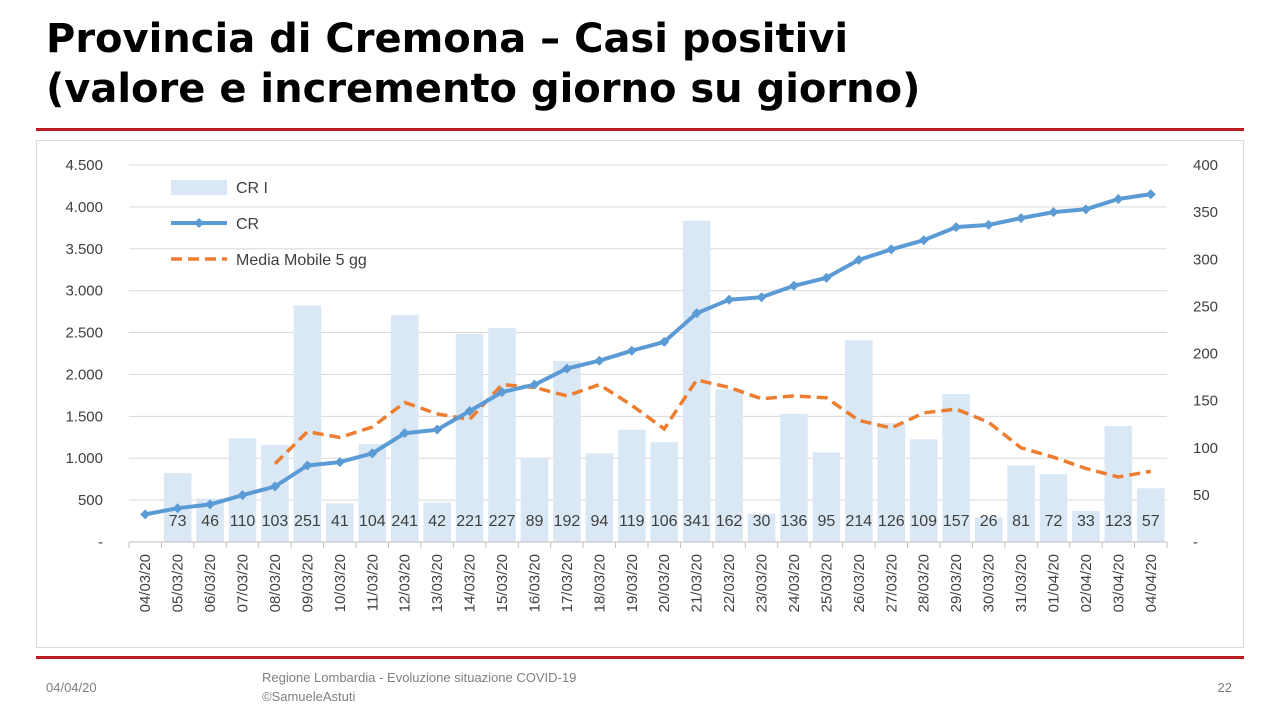 Image resolution: width=1280 pixels, height=720 pixels. What do you see at coordinates (762, 521) in the screenshot?
I see `bar-data-label: 30` at bounding box center [762, 521].